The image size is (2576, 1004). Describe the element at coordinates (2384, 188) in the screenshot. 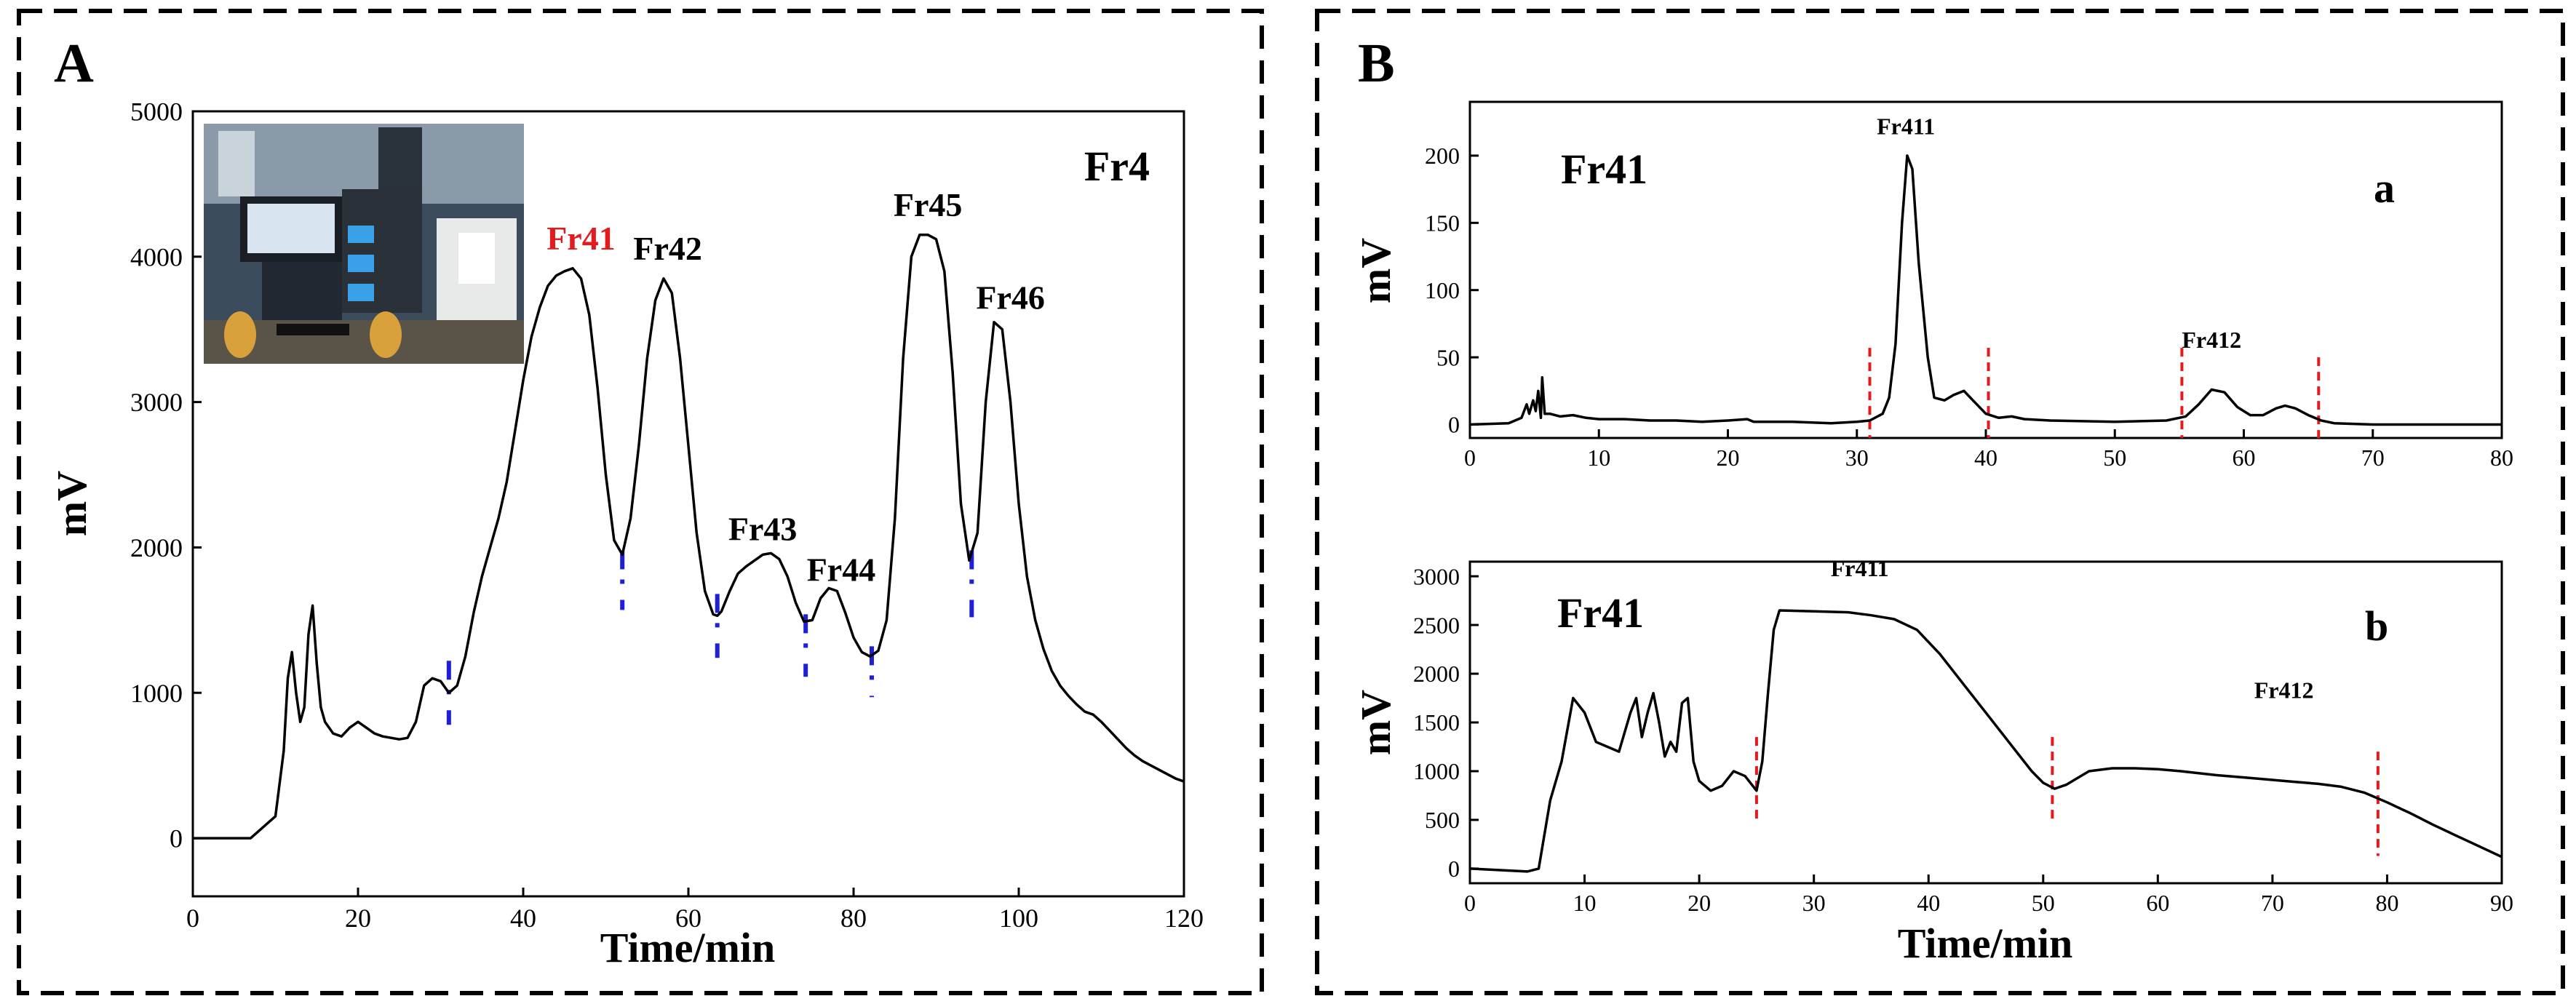

I see `chart-b-a-subtitle: a` at that location.